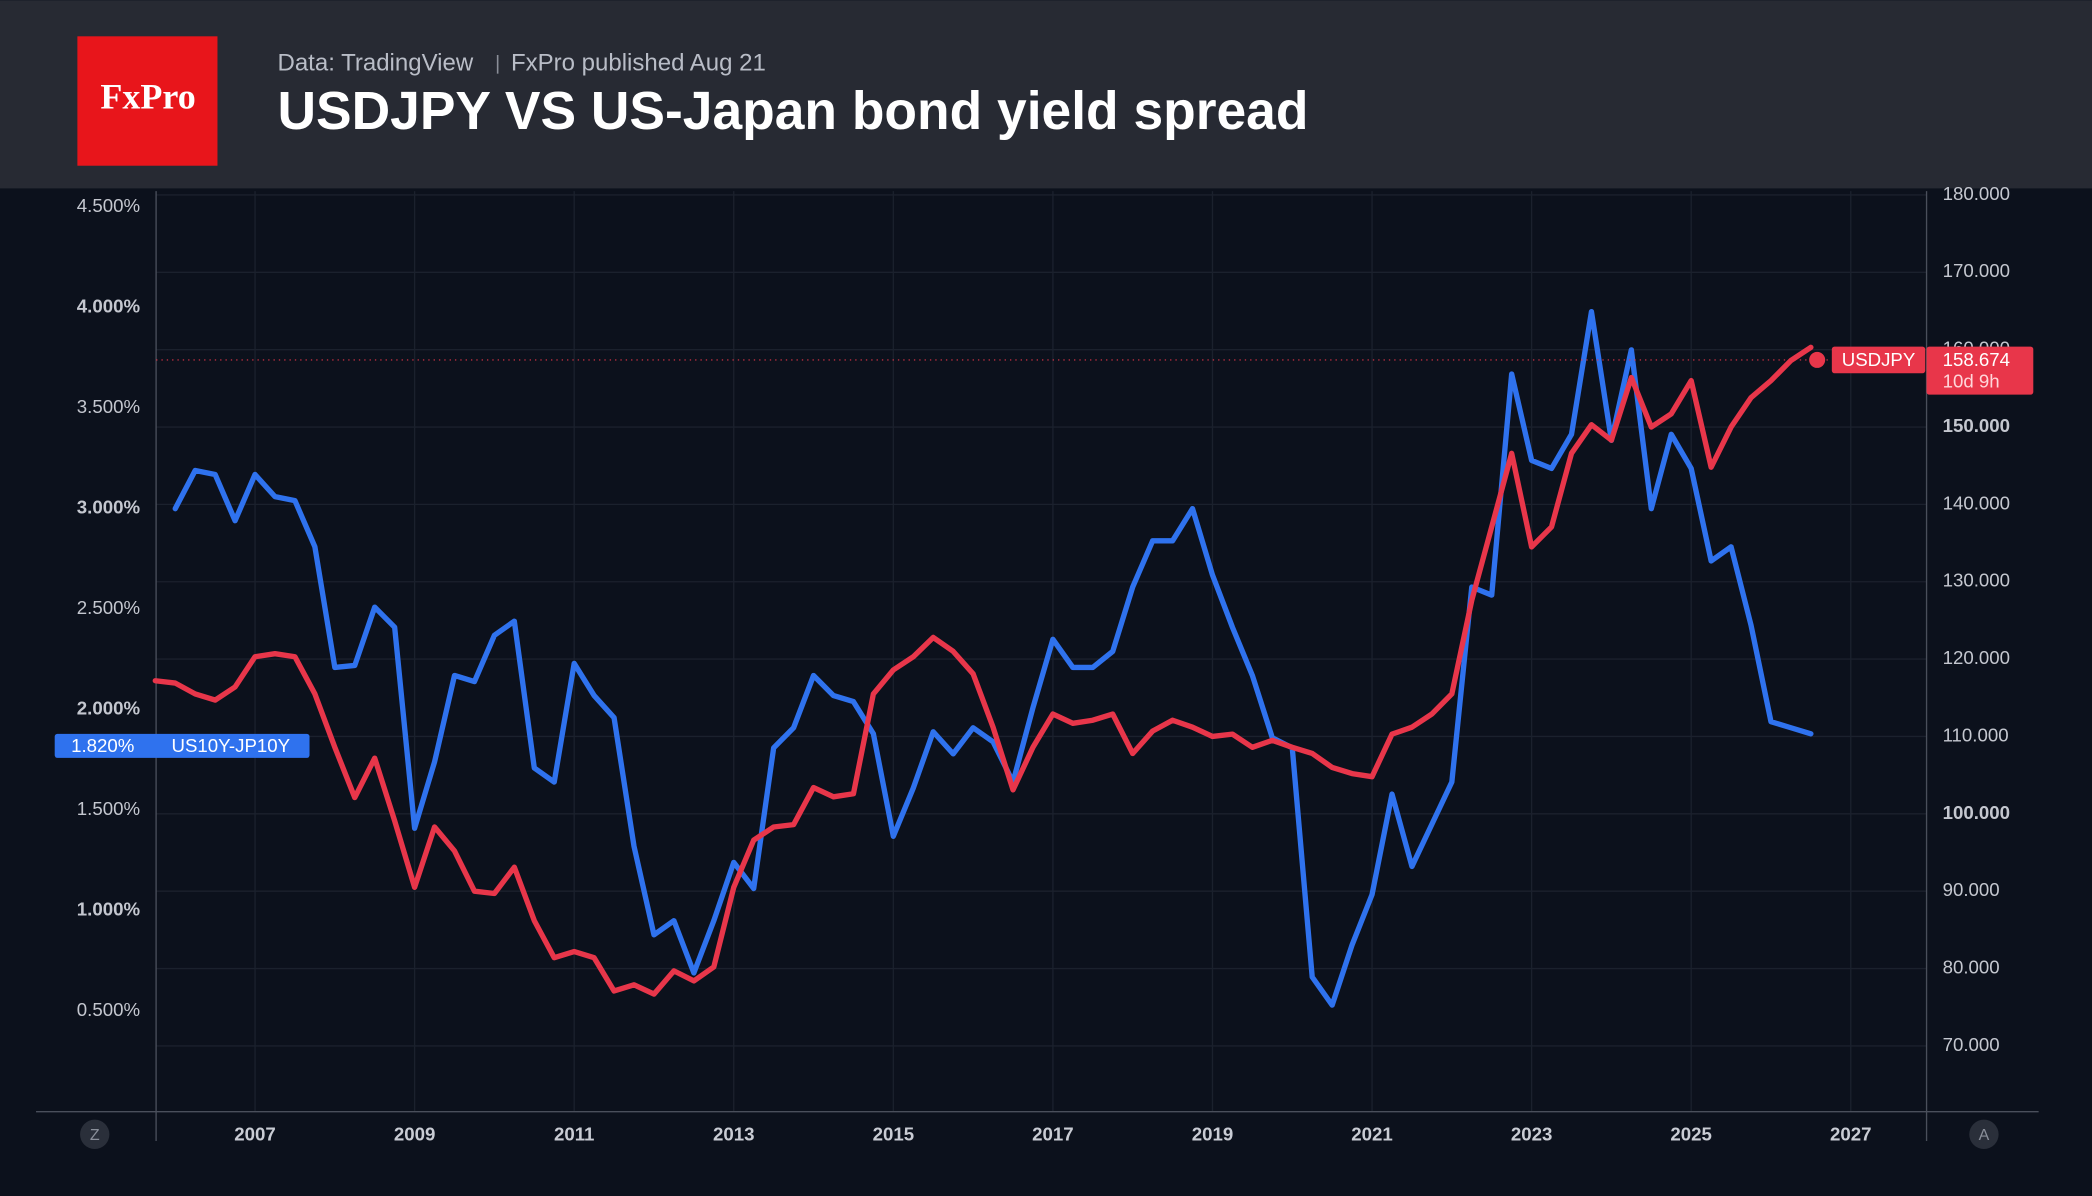  Describe the element at coordinates (1976, 812) in the screenshot. I see `y2-tick-label: 100.000` at that location.